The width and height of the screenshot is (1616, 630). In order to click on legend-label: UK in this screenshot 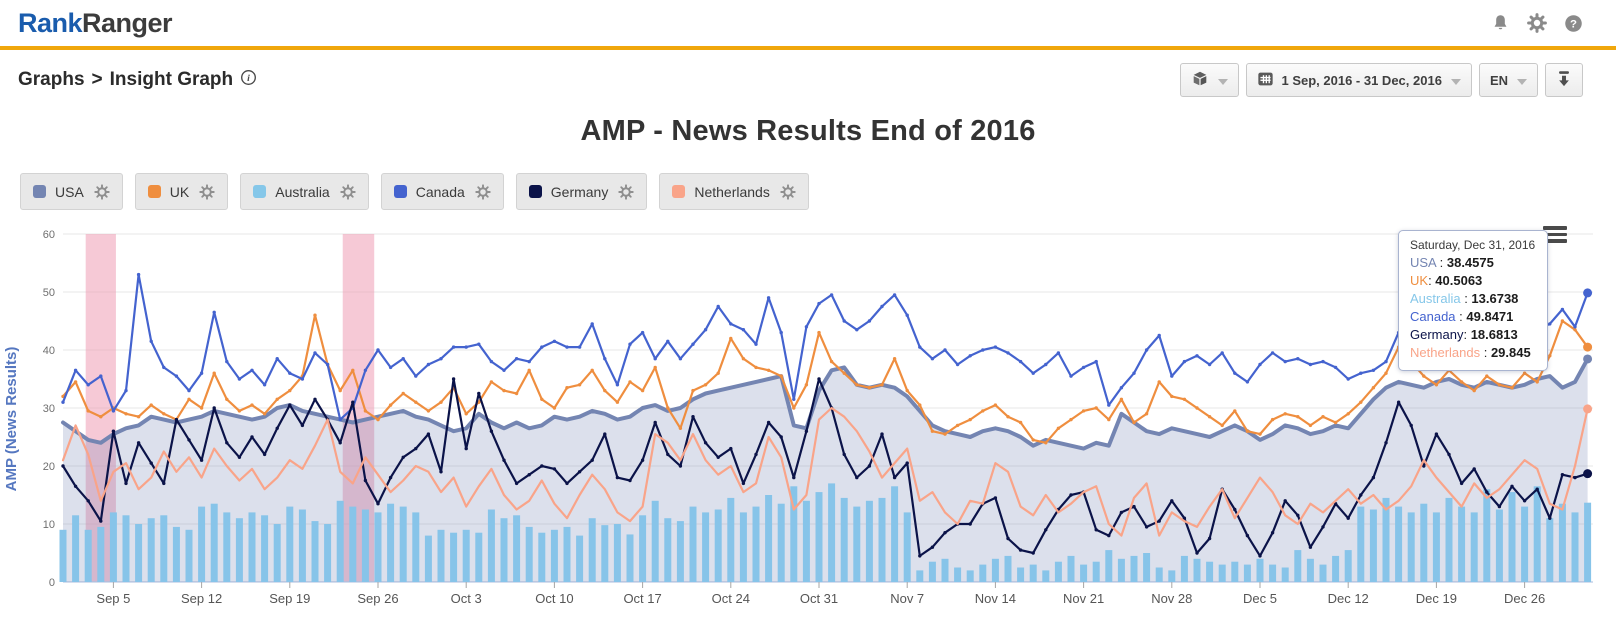, I will do `click(179, 191)`.